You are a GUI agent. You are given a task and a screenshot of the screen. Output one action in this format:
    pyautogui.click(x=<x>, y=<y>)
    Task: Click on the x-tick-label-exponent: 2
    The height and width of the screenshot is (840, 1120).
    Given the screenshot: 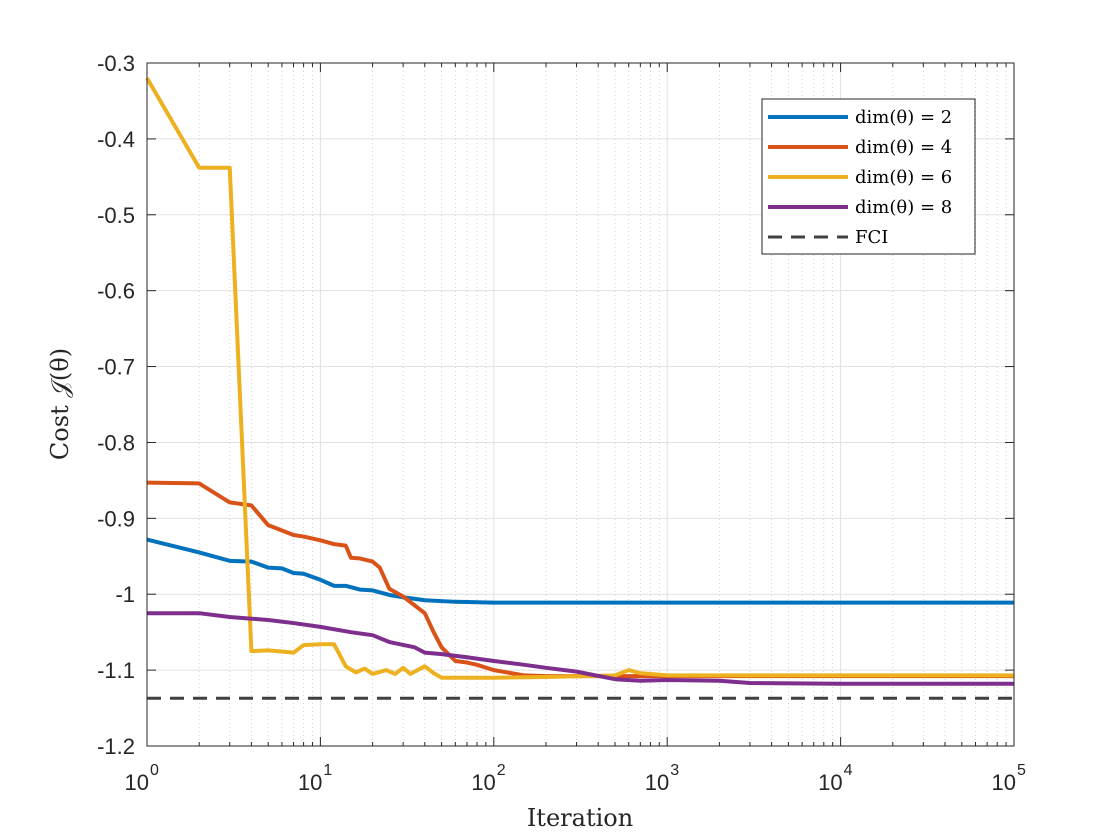 What is the action you would take?
    pyautogui.click(x=501, y=770)
    